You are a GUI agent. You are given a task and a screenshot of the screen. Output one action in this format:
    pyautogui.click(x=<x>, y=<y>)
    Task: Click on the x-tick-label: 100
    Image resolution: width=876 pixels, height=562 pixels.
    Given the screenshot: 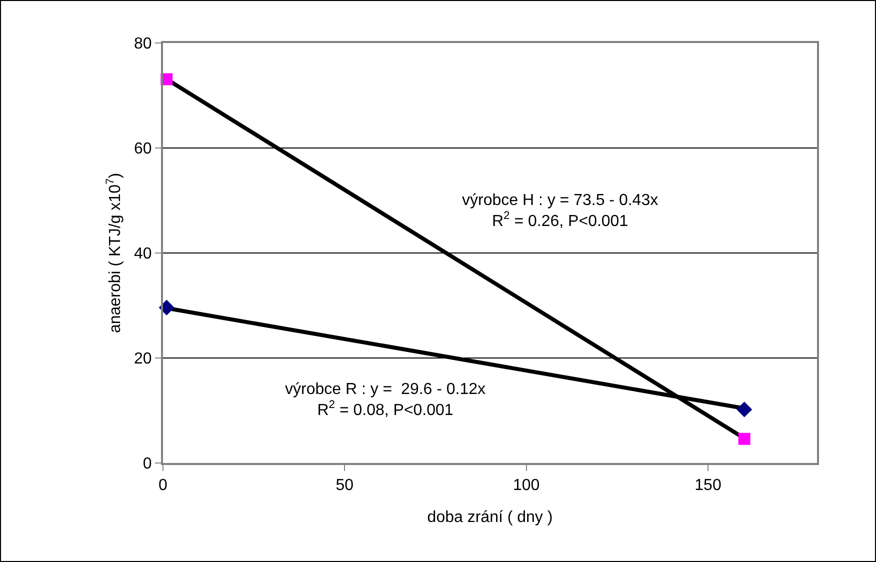 What is the action you would take?
    pyautogui.click(x=526, y=485)
    